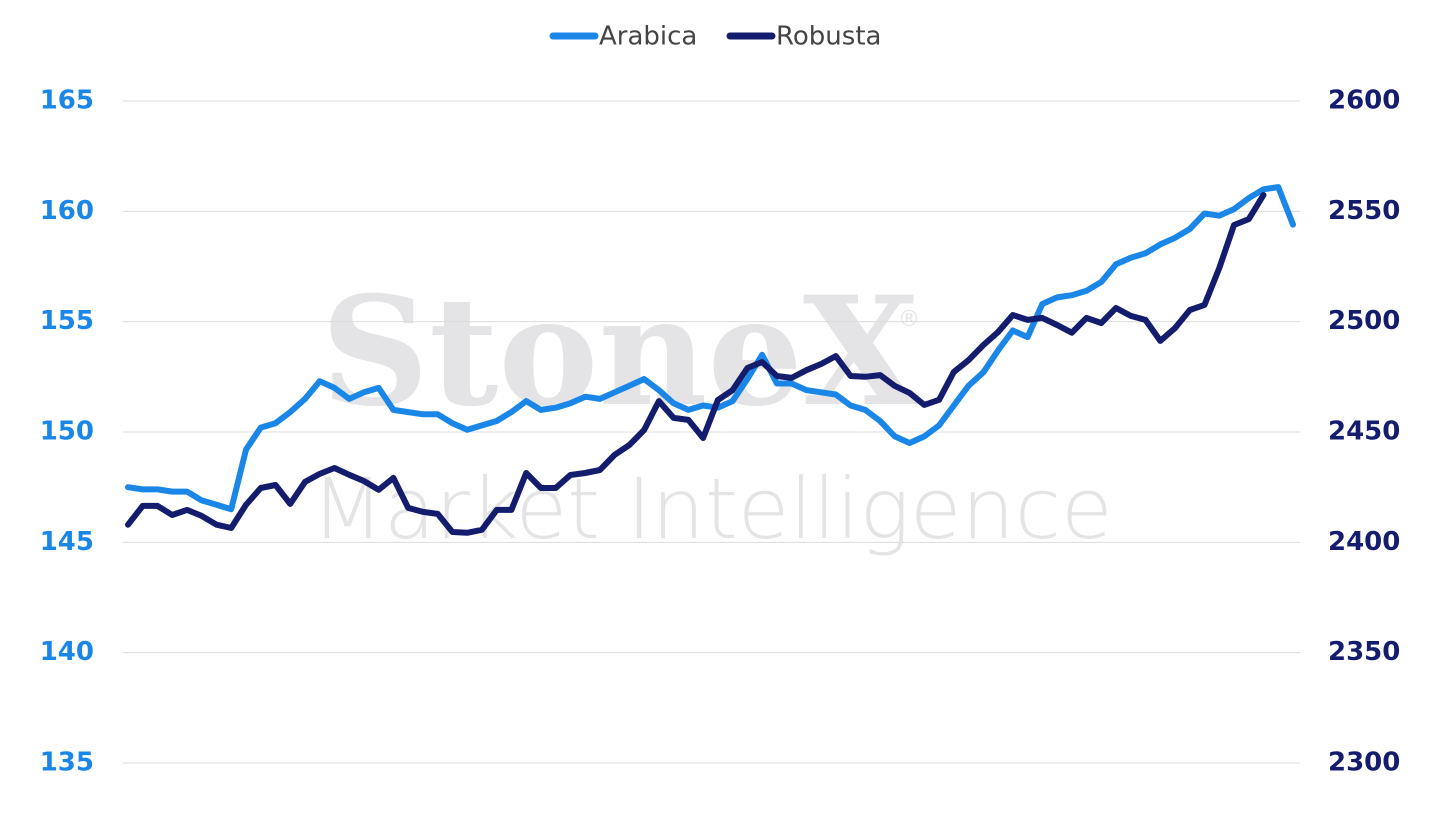 The image size is (1437, 827). I want to click on legend-label: Robusta, so click(828, 37).